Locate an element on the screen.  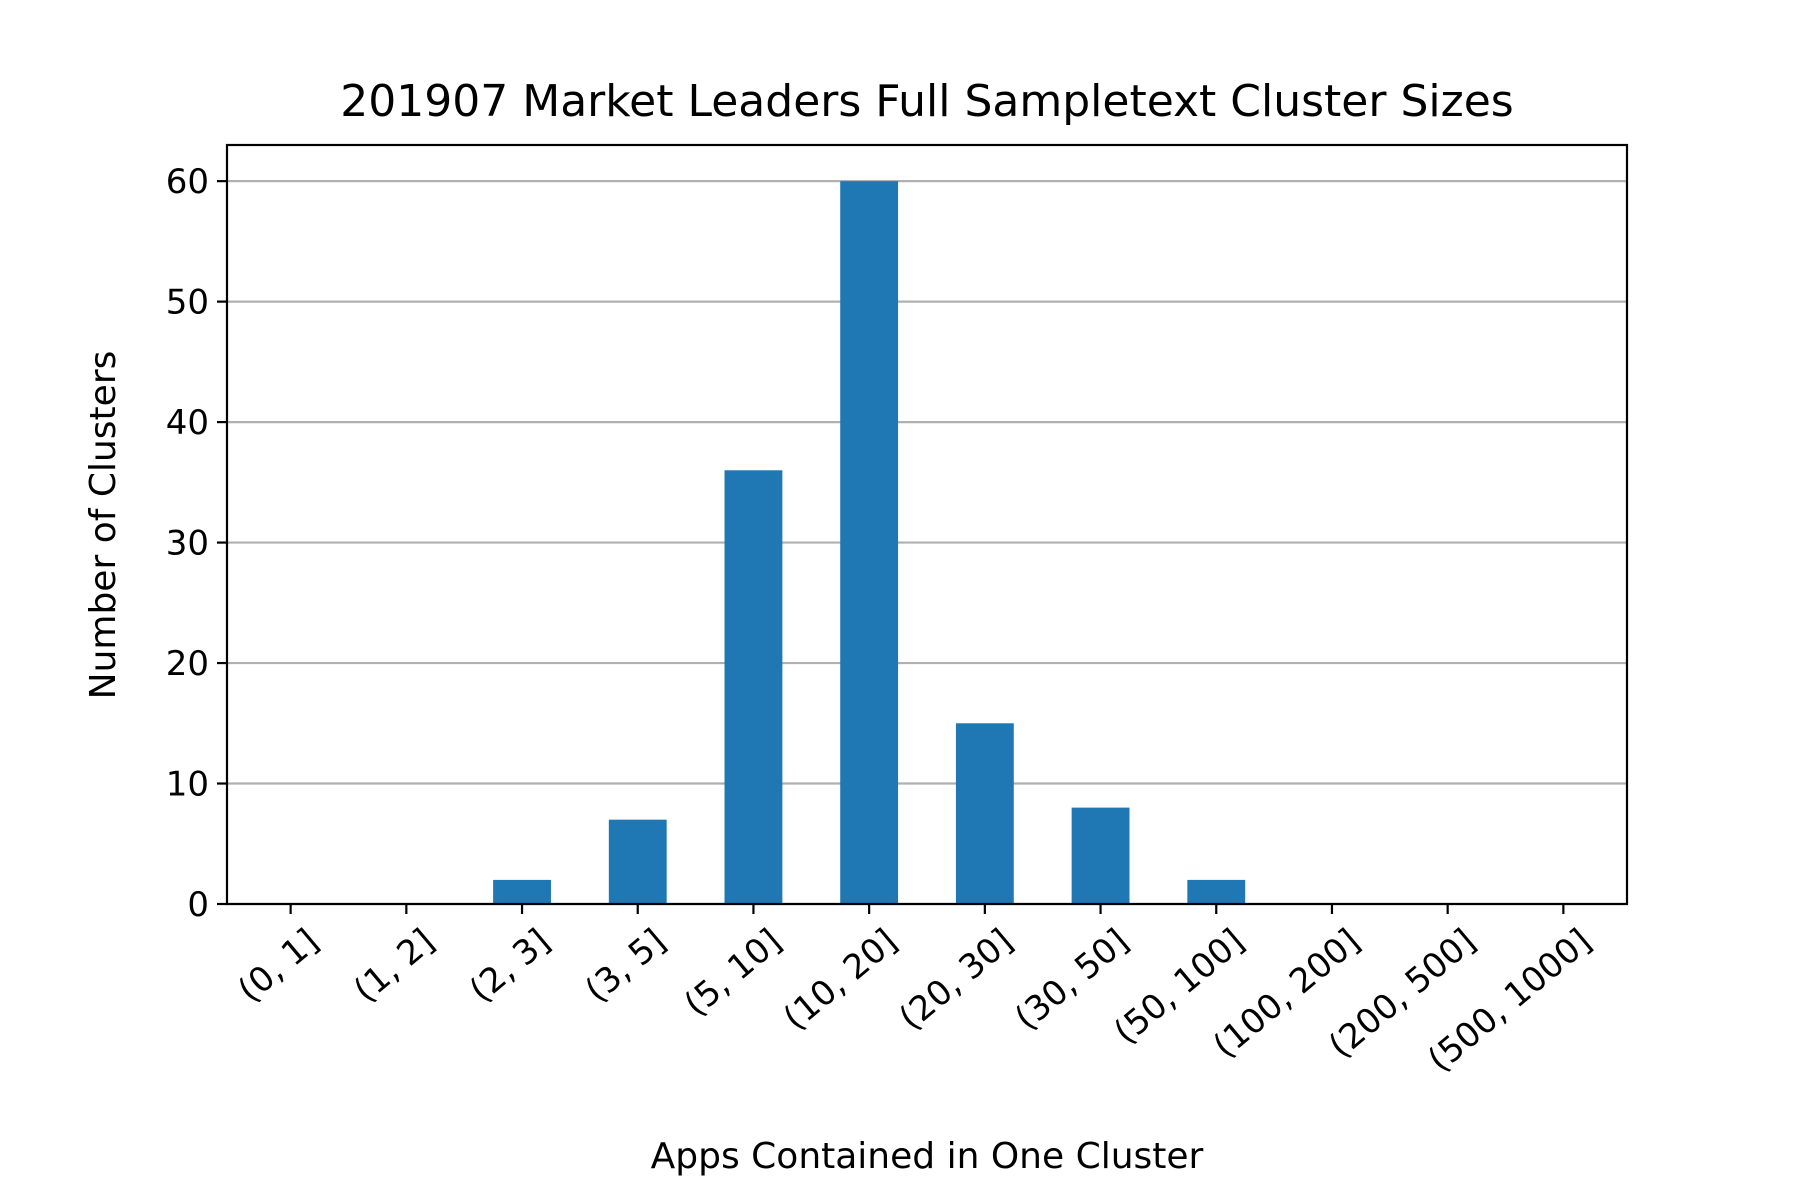
x-tick-label: (1, 2] is located at coordinates (394, 965).